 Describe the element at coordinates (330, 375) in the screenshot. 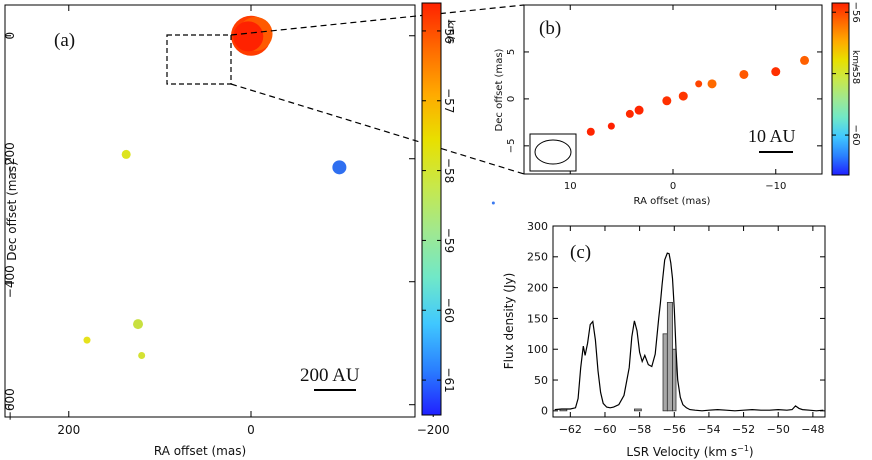

I see `panel-a-scale-label: 200 AU` at that location.